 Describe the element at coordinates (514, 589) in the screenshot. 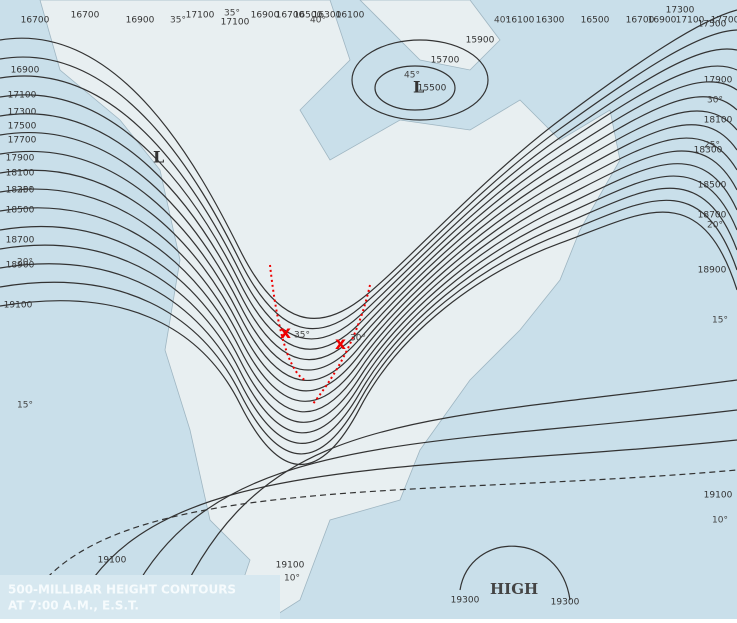

I see `high-label: HIGH` at that location.